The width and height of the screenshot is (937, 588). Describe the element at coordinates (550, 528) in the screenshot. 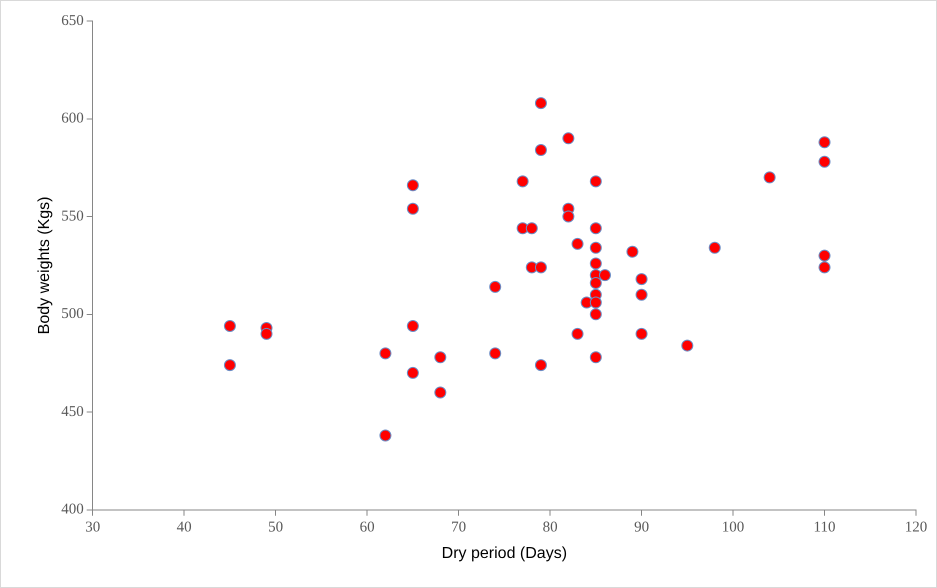

I see `x-tick-label: 80` at that location.